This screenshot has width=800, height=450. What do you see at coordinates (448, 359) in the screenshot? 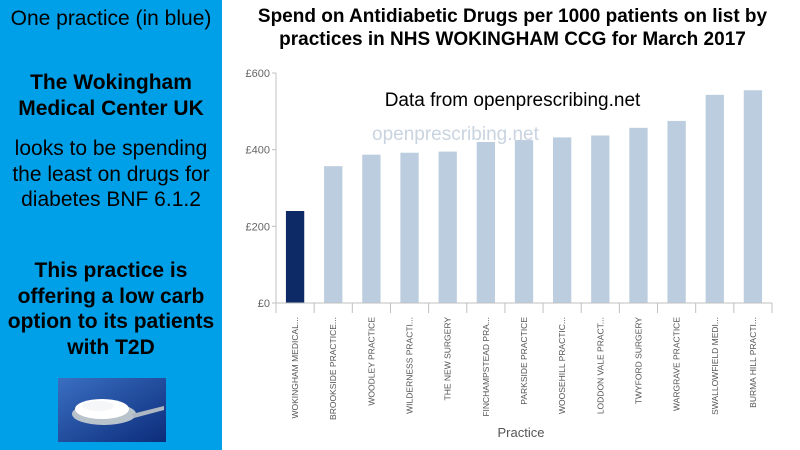
I see `x-tick-label: THE NEW SURGERY` at bounding box center [448, 359].